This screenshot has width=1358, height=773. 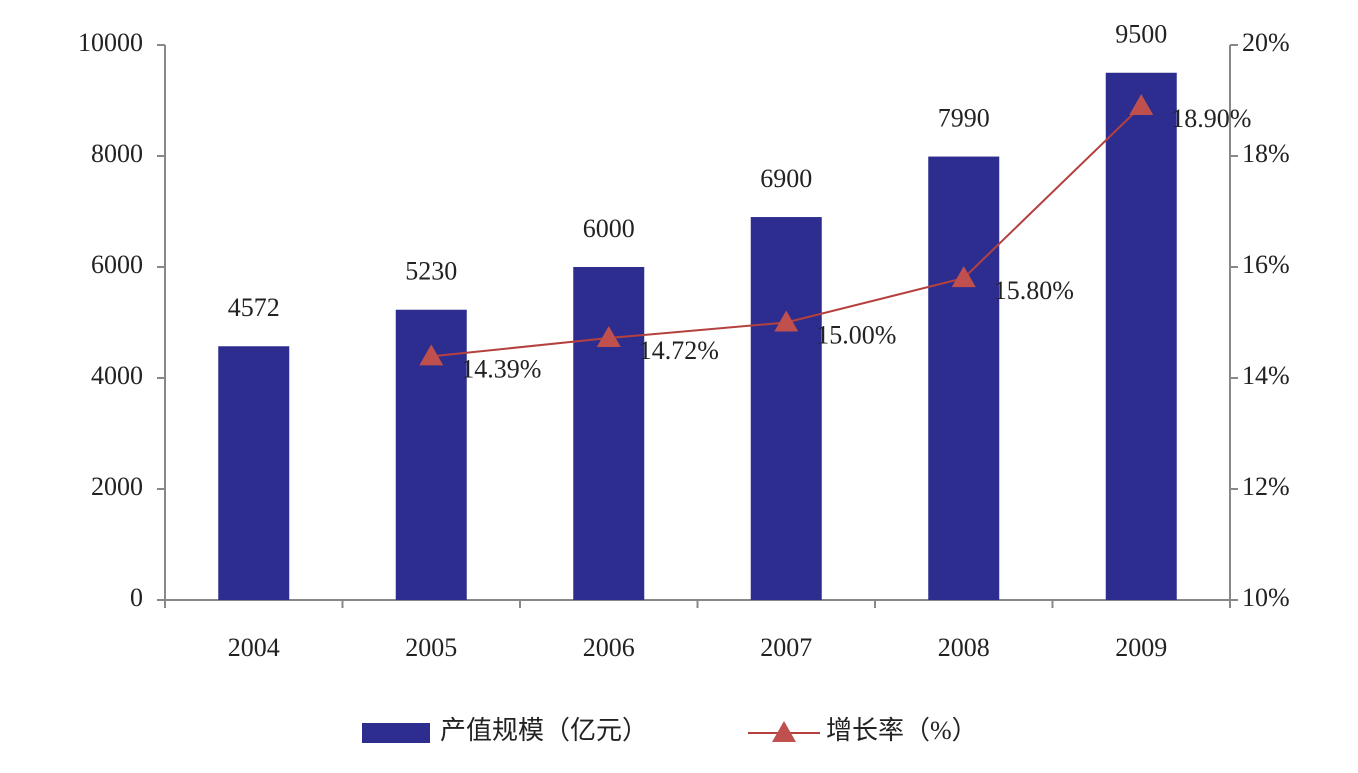 What do you see at coordinates (117, 486) in the screenshot?
I see `y-tick-label: 2000` at bounding box center [117, 486].